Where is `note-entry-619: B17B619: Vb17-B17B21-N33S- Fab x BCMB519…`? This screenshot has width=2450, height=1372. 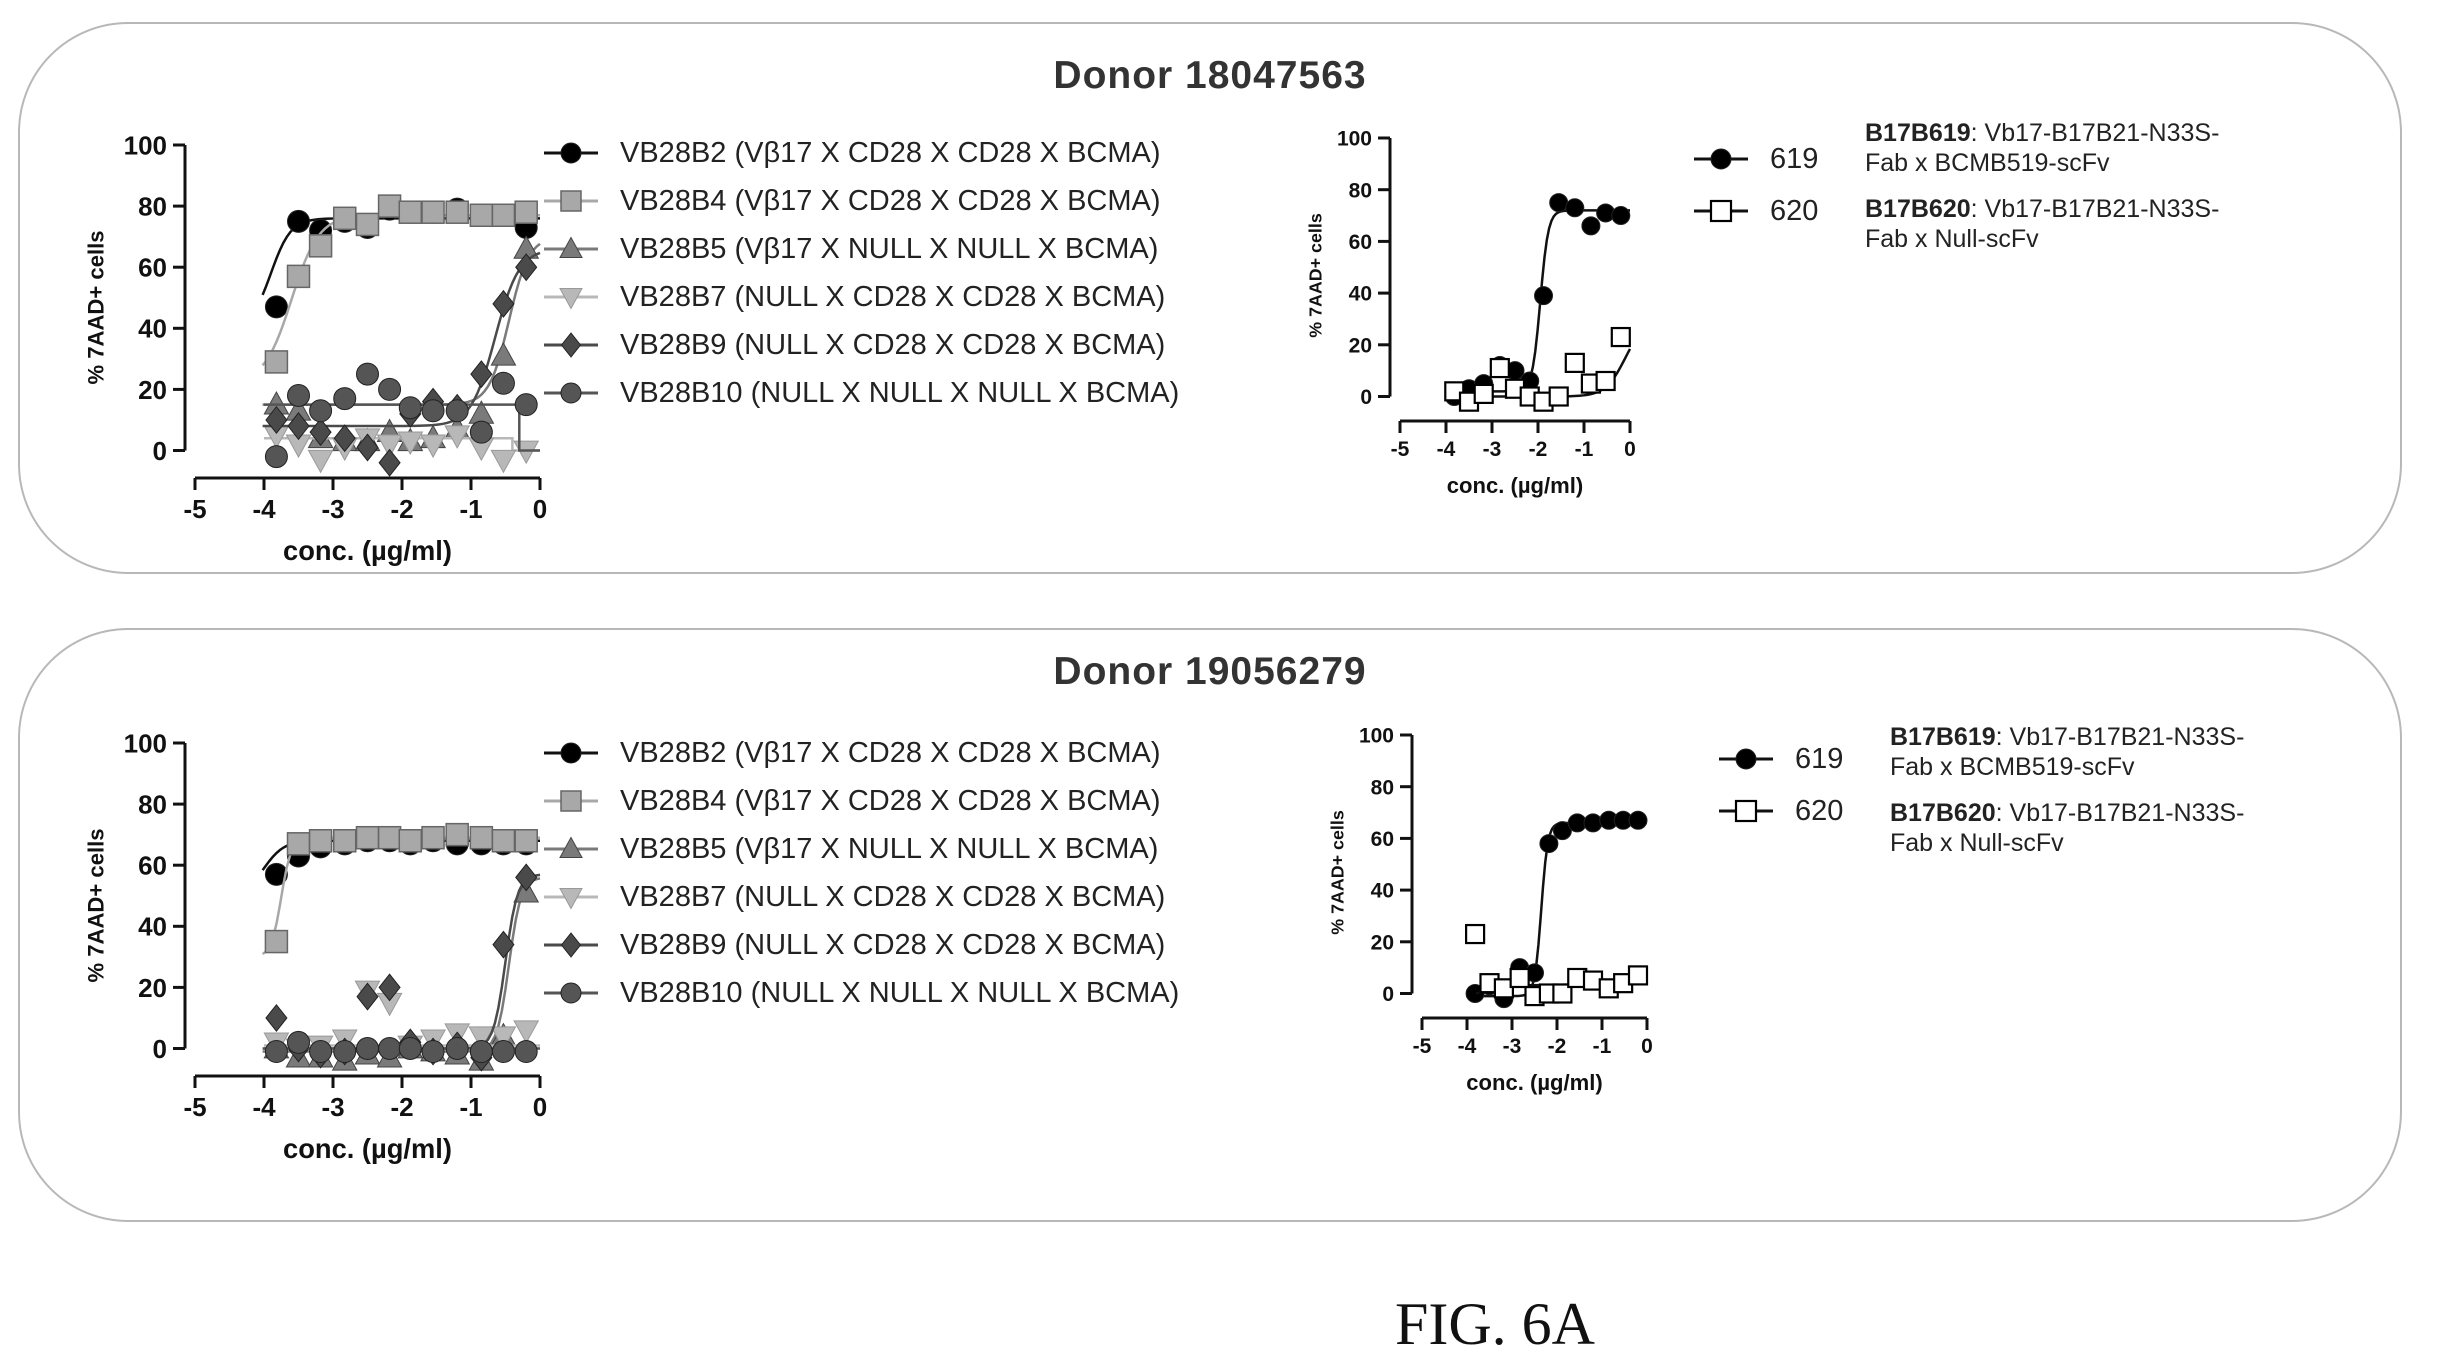 note-entry-619: B17B619: Vb17-B17B21-N33S- Fab x BCMB519… is located at coordinates (2067, 752).